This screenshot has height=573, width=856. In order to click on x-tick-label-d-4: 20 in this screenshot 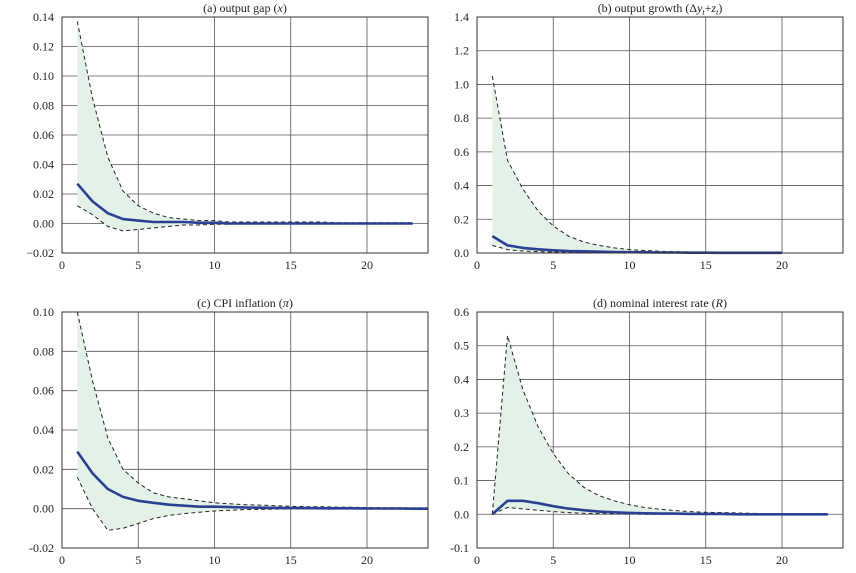, I will do `click(782, 560)`.